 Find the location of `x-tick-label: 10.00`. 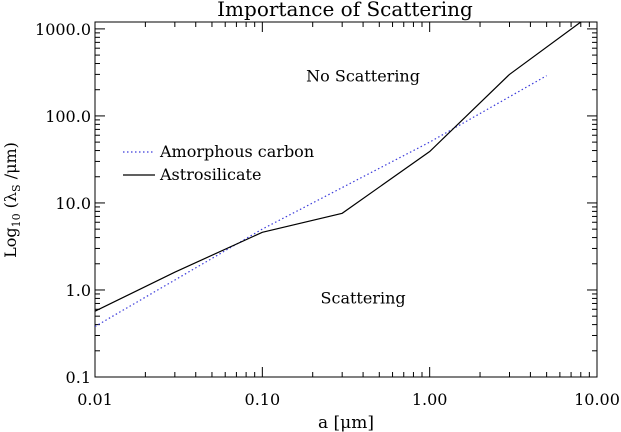

x-tick-label: 10.00 is located at coordinates (597, 399).